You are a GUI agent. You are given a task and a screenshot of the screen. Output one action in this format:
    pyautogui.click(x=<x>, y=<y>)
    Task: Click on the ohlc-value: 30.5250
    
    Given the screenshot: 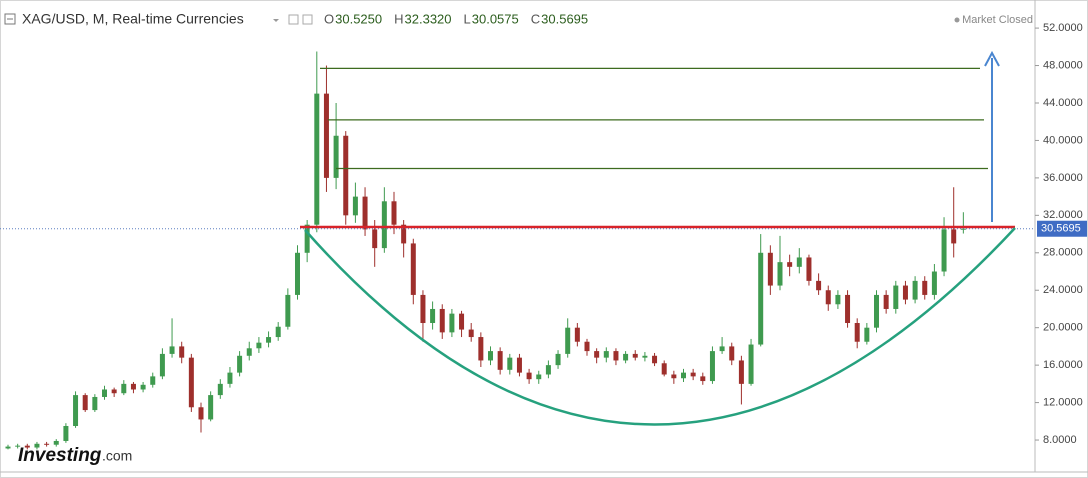 What is the action you would take?
    pyautogui.click(x=358, y=18)
    